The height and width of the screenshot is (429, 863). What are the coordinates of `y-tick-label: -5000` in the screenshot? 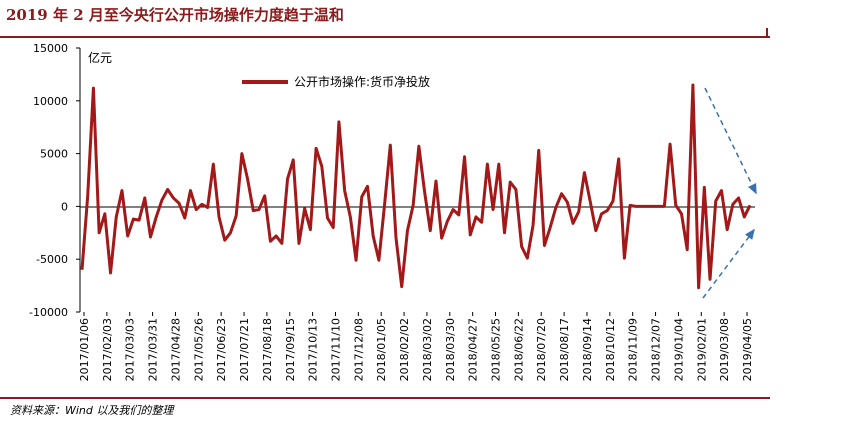 It's located at (52, 259).